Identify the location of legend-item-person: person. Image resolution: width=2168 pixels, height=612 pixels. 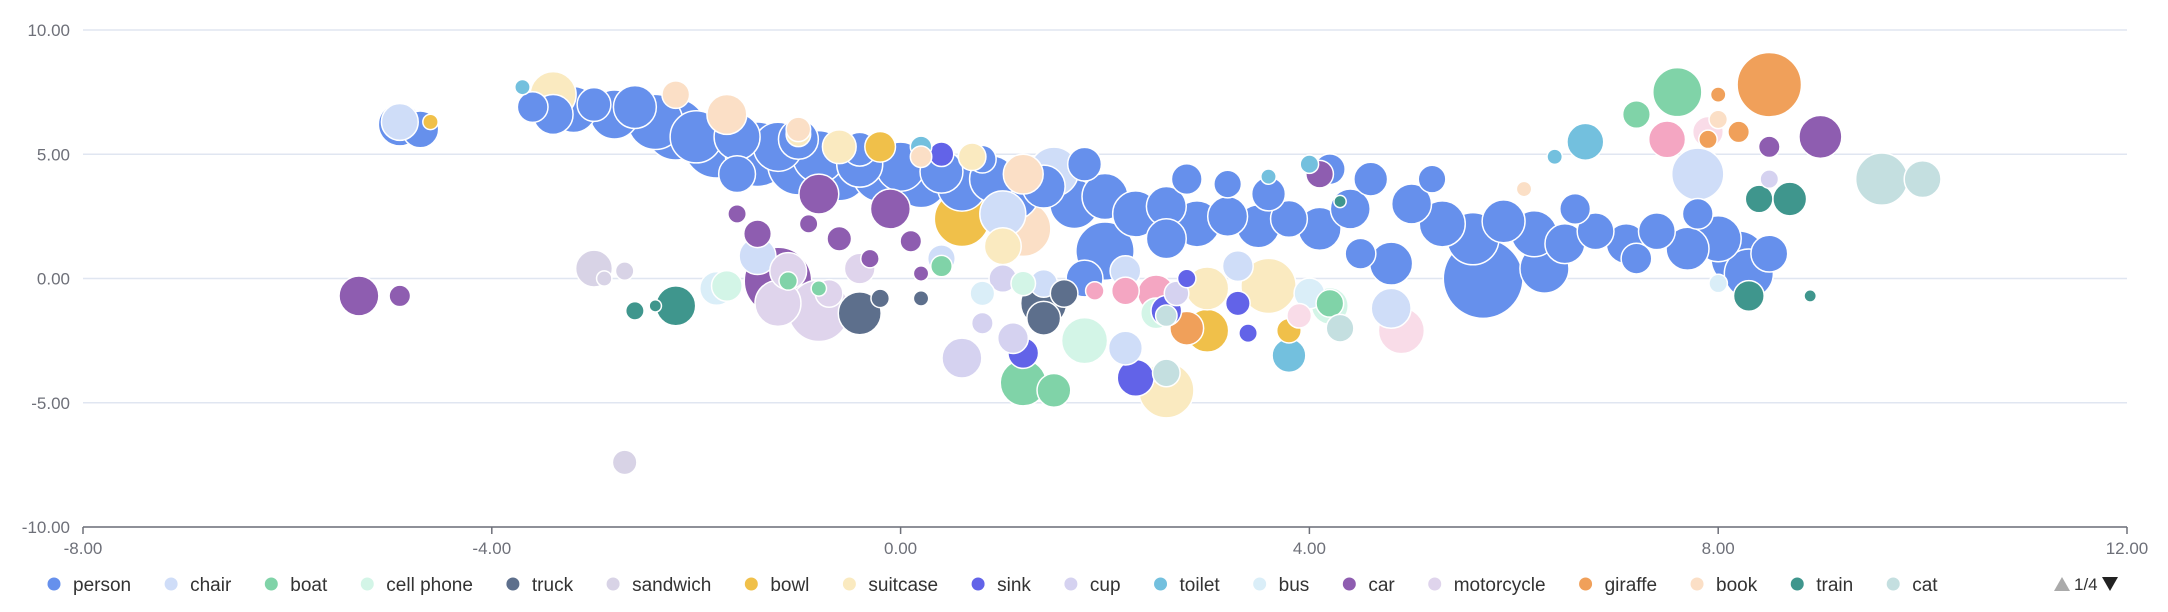
(89, 585).